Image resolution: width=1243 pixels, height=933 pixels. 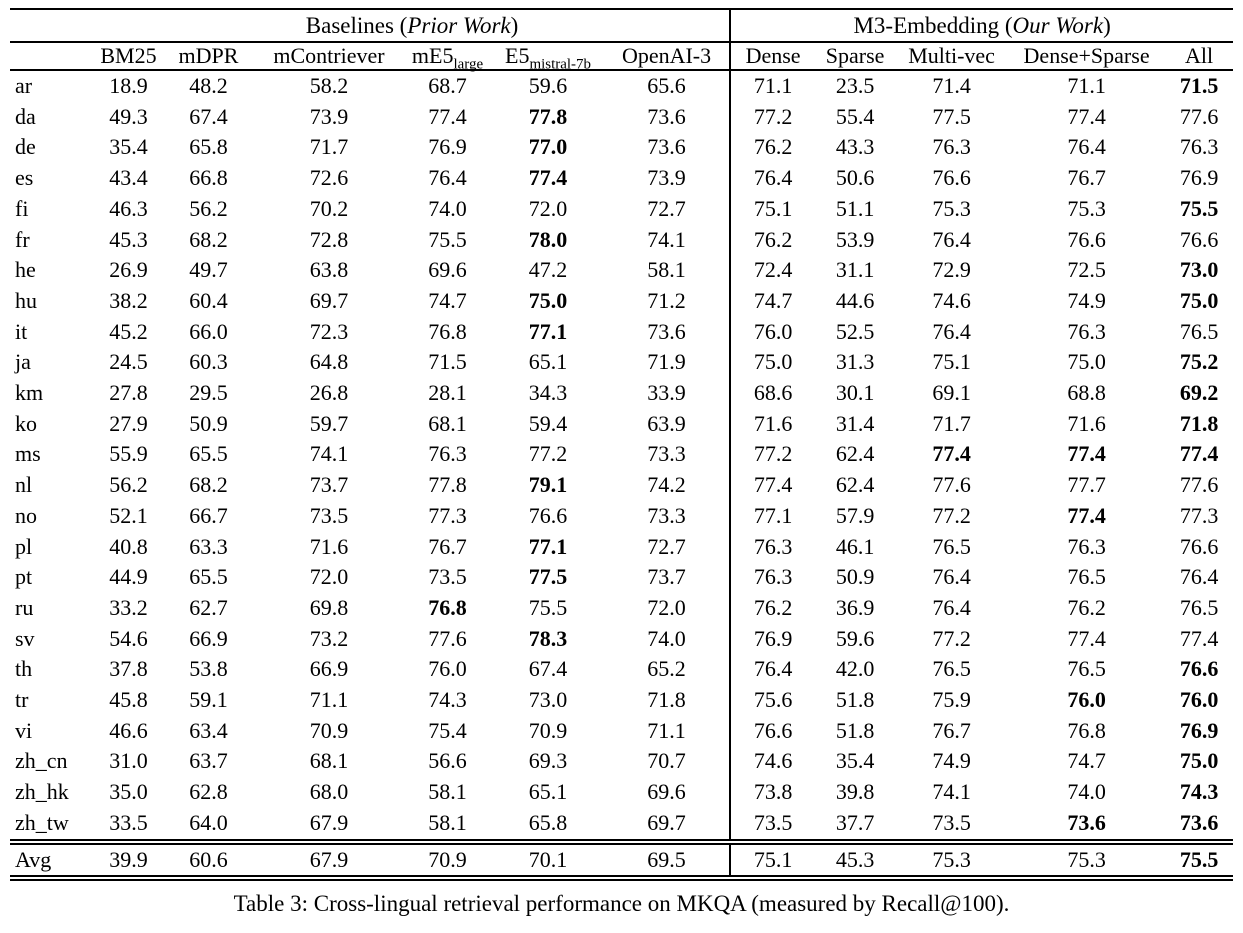 I want to click on value-cell: 55.9, so click(x=128, y=454).